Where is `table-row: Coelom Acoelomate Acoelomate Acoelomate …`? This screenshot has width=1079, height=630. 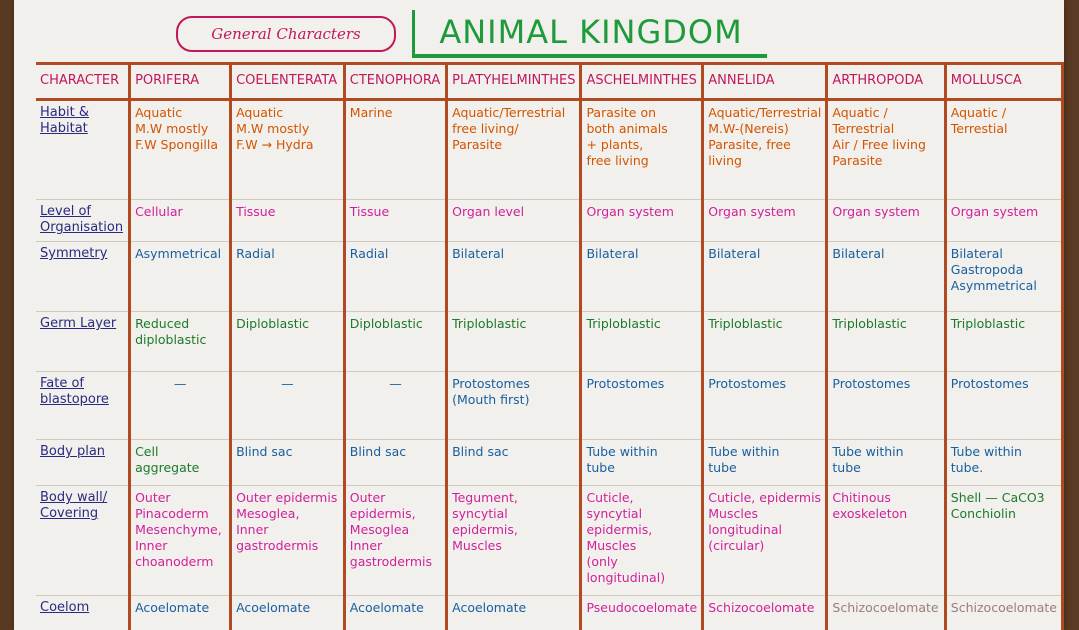
table-row: Coelom Acoelomate Acoelomate Acoelomate … is located at coordinates (550, 612).